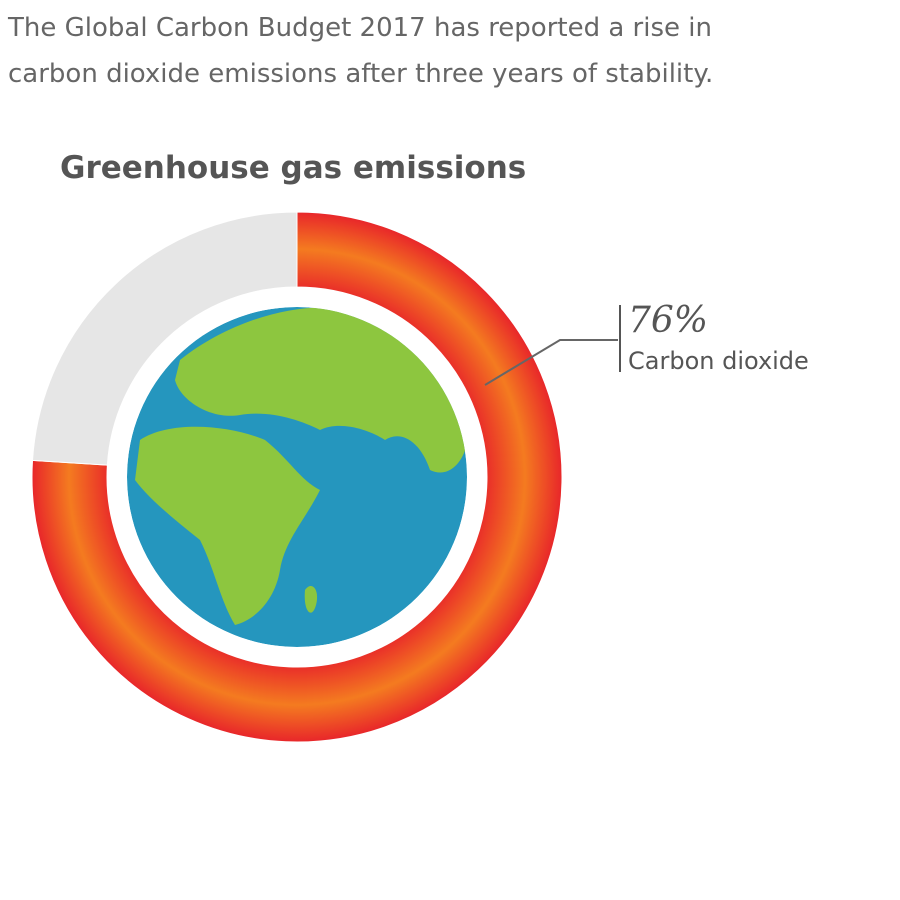  Describe the element at coordinates (164, 338) in the screenshot. I see `donut-segment` at that location.